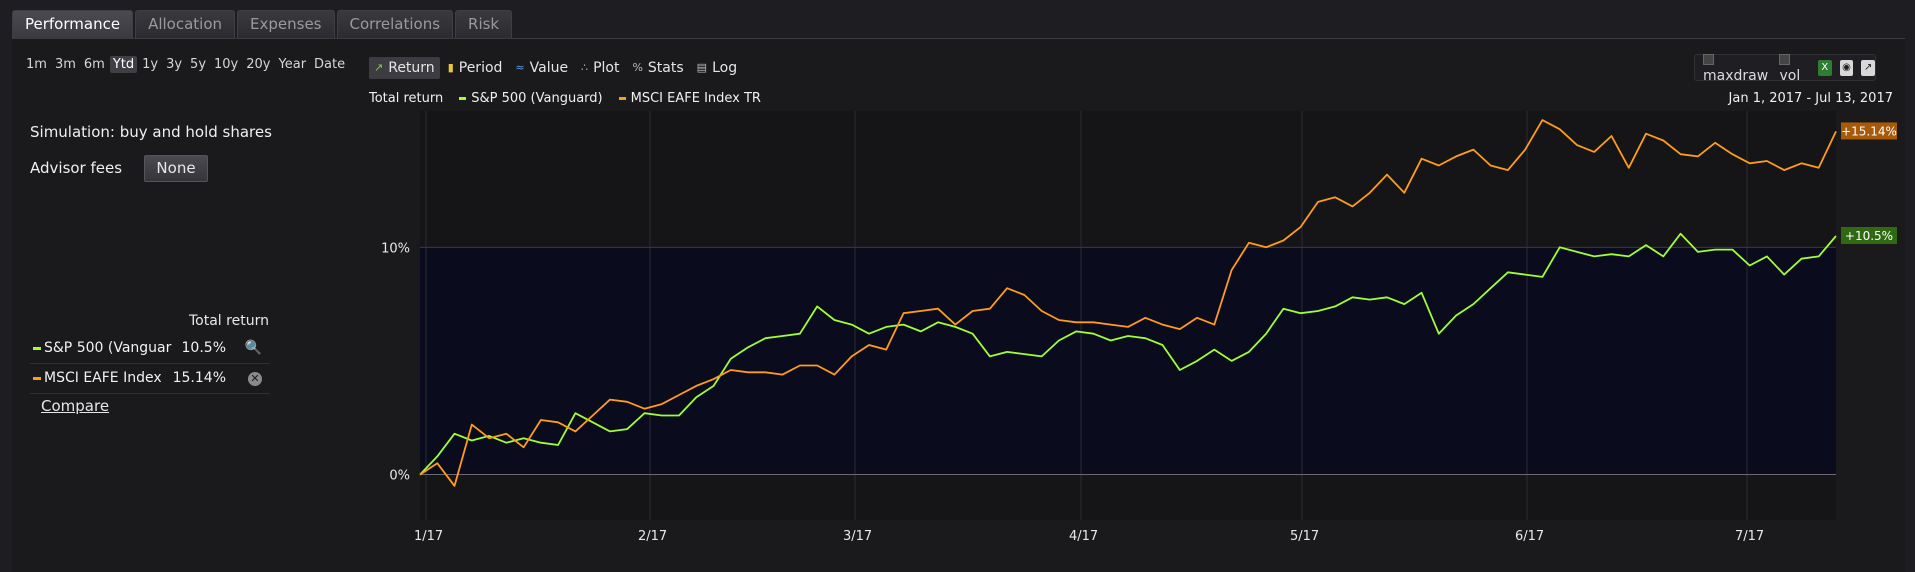 The image size is (1915, 572). I want to click on popout-icon: ↗, so click(1868, 67).